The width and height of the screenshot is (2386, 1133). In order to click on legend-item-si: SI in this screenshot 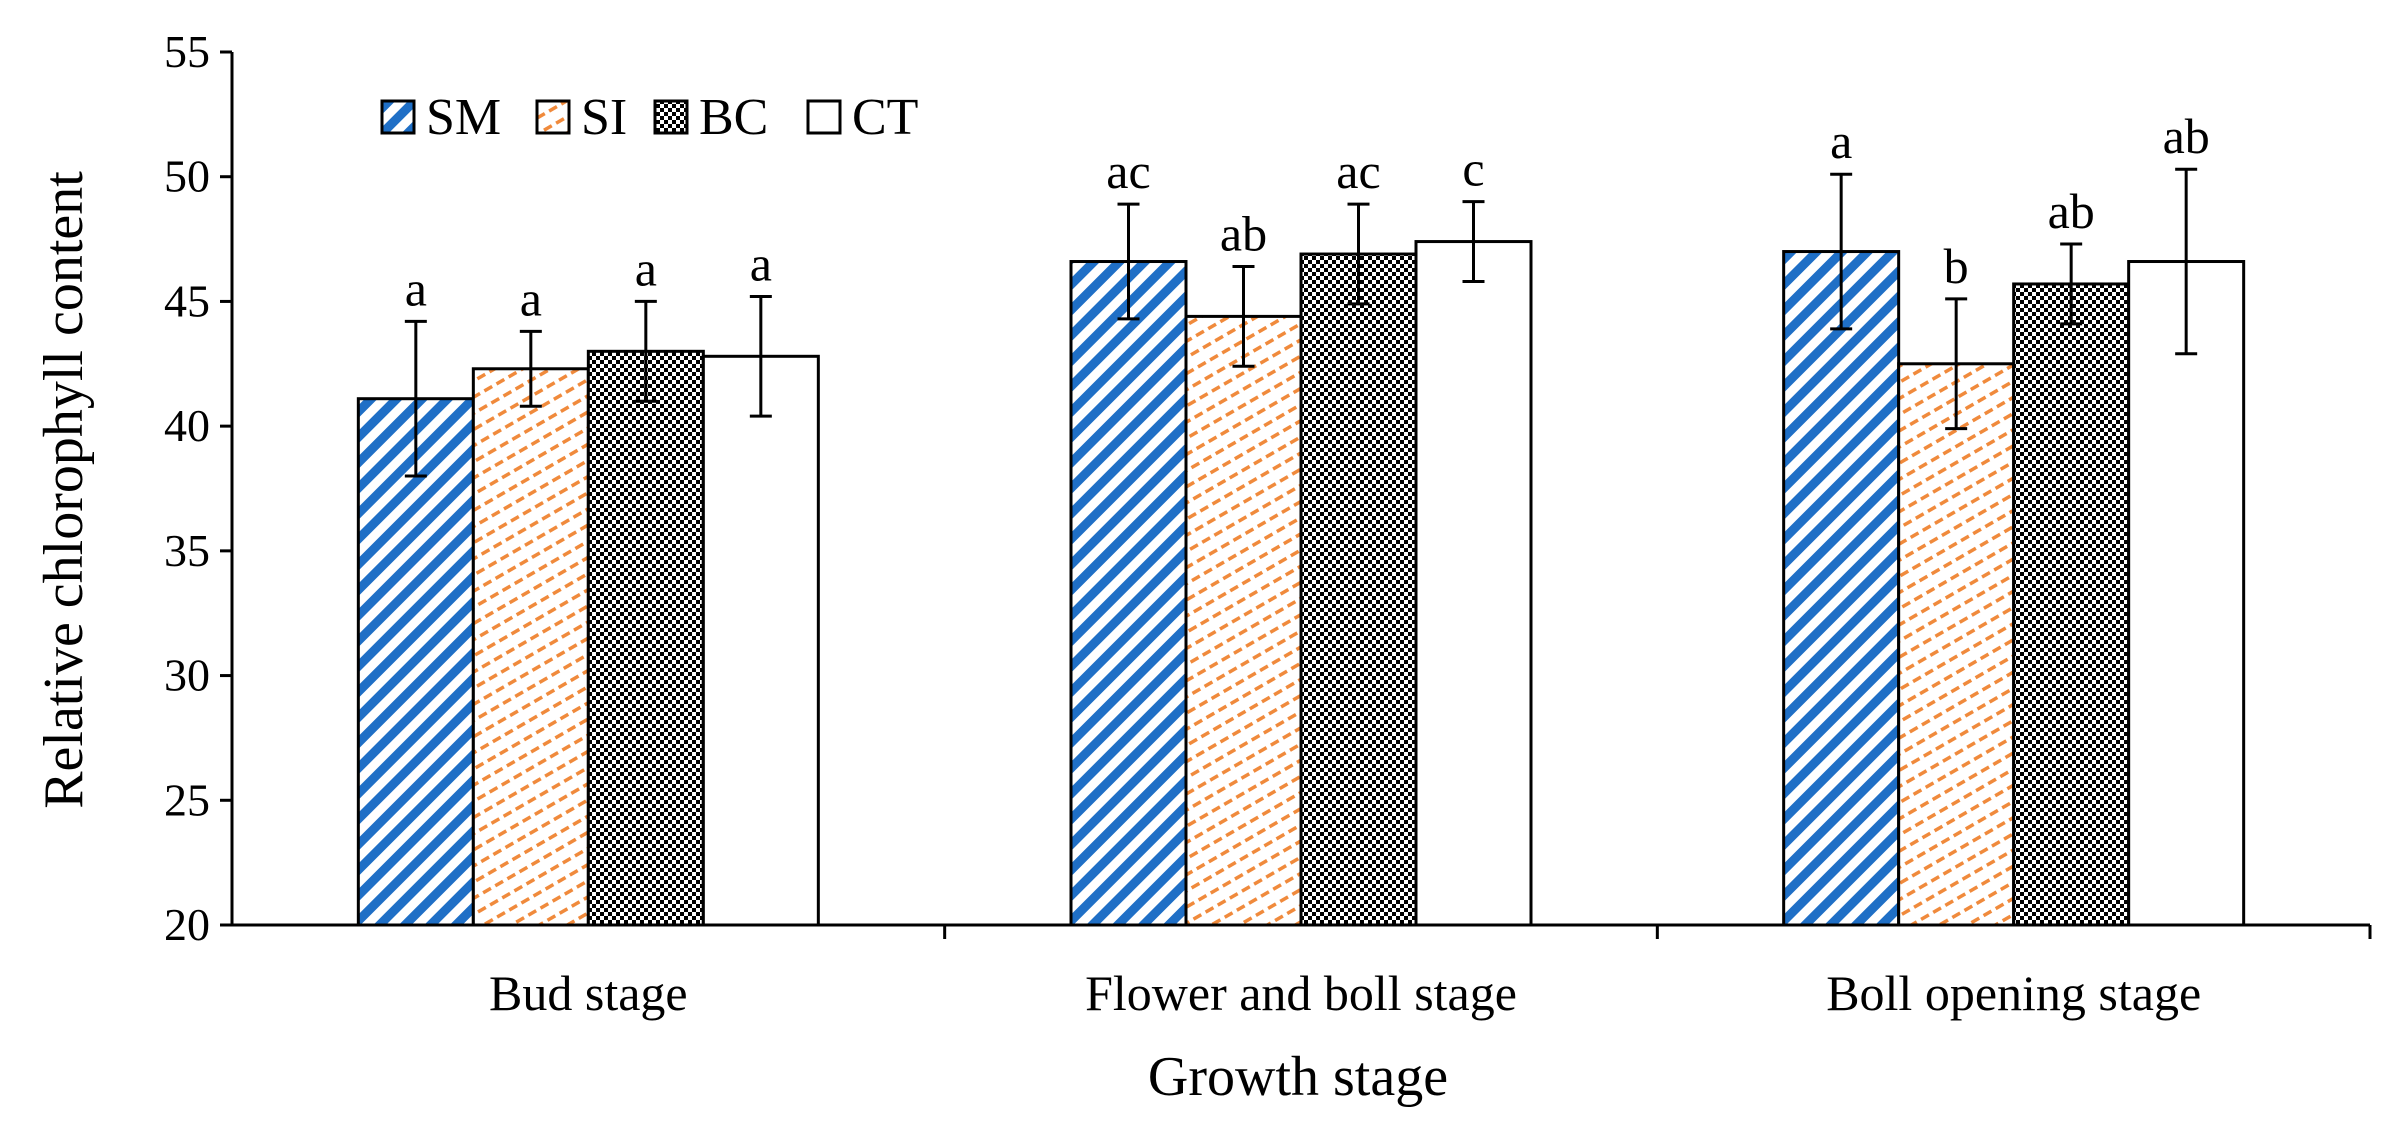, I will do `click(581, 117)`.